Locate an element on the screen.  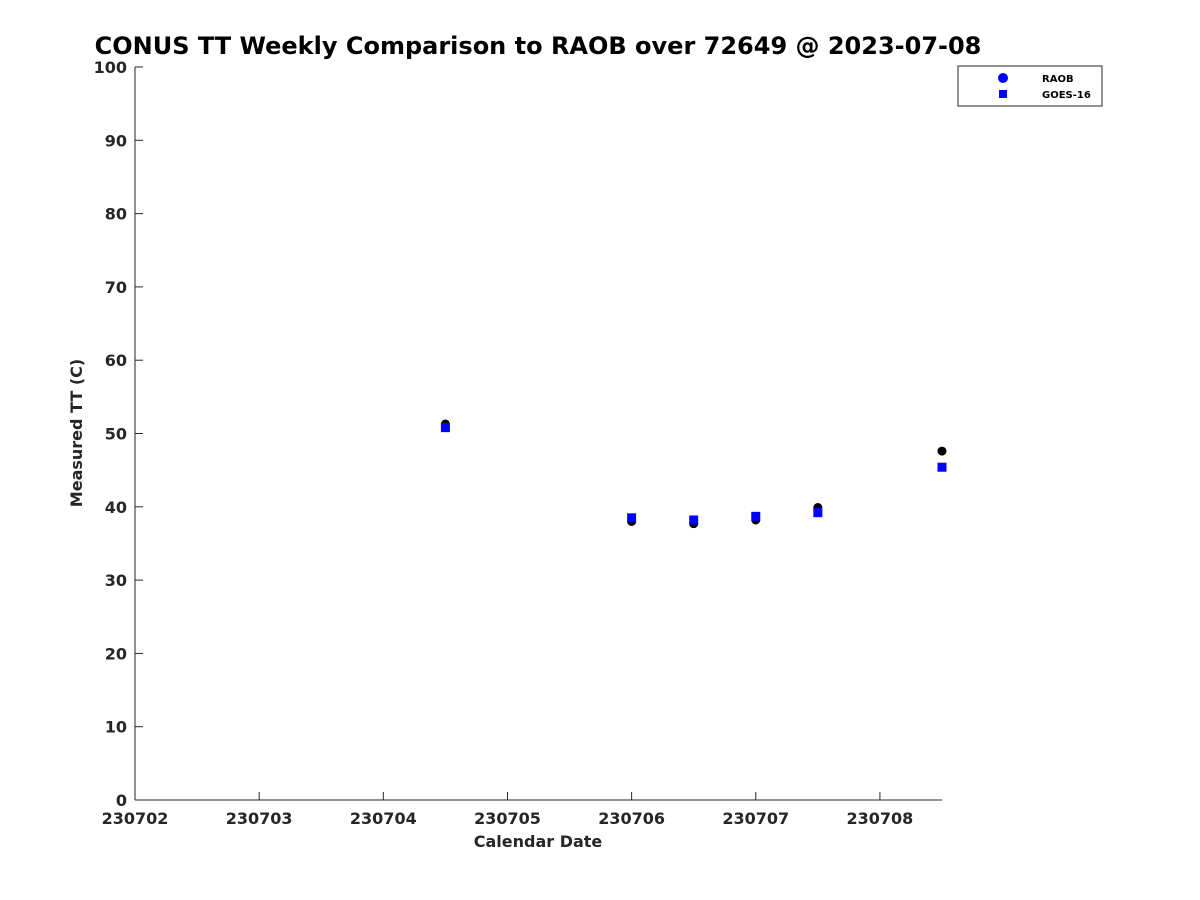
y-tick-label: 30 is located at coordinates (116, 580).